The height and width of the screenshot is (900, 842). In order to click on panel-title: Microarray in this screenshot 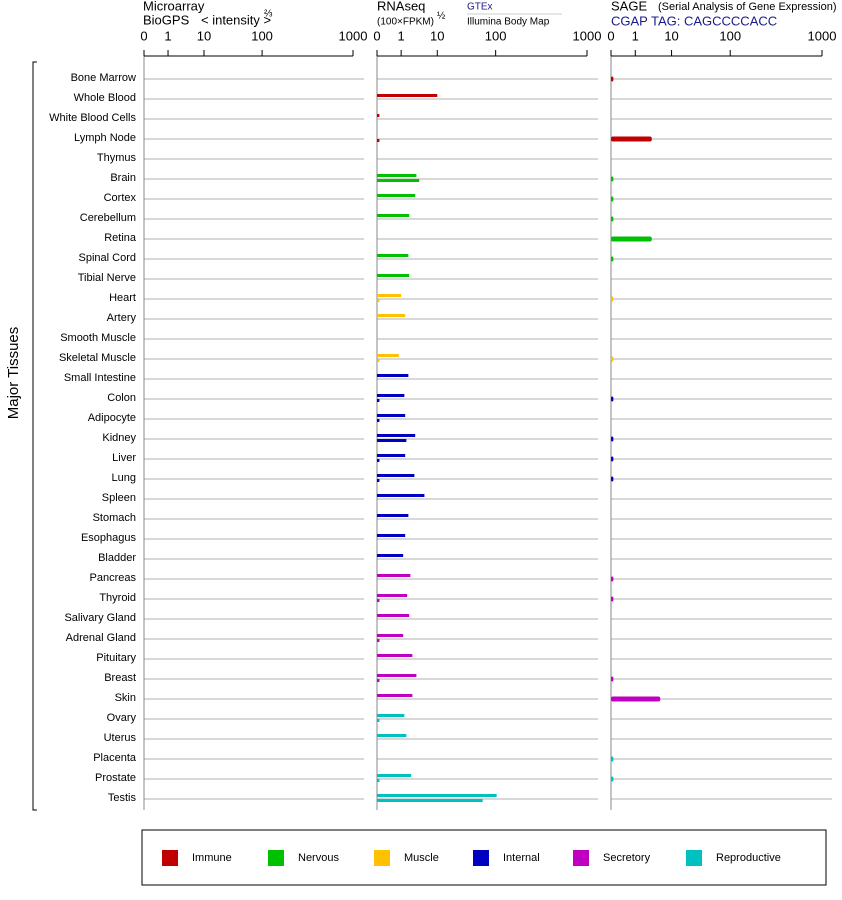, I will do `click(174, 6)`.